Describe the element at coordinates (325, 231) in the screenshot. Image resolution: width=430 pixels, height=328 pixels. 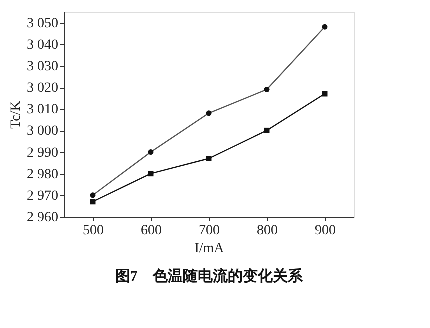
I see `x-tick-label: 900` at that location.